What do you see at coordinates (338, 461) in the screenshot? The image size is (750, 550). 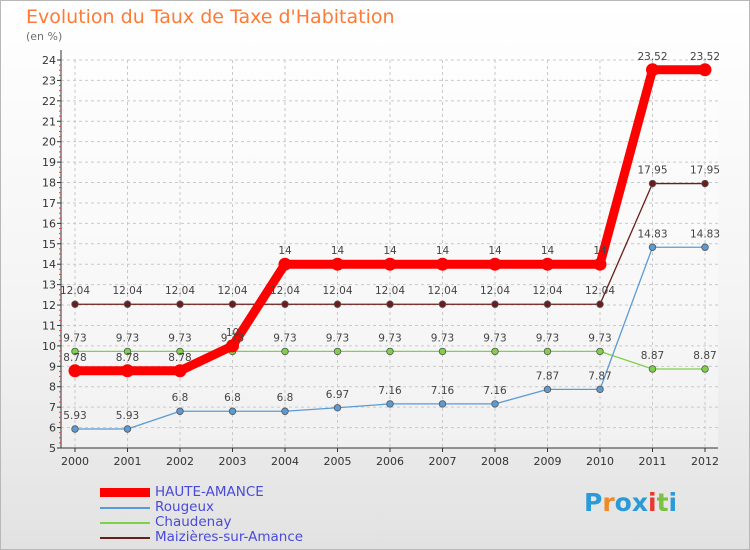 I see `x-tick-label: 2005` at bounding box center [338, 461].